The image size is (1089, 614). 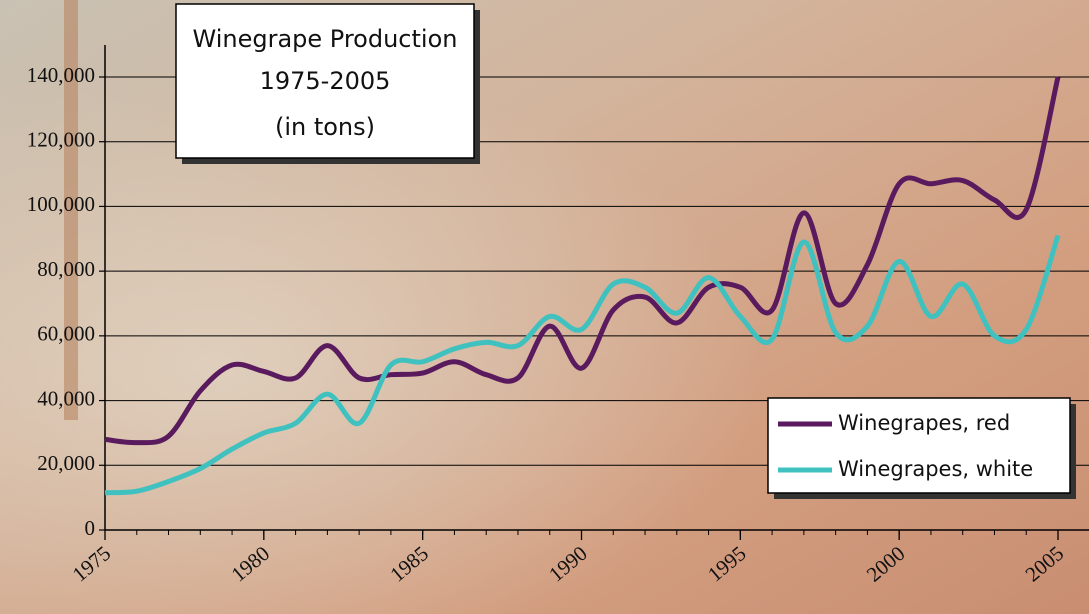 I want to click on legend-frame, so click(x=919, y=445).